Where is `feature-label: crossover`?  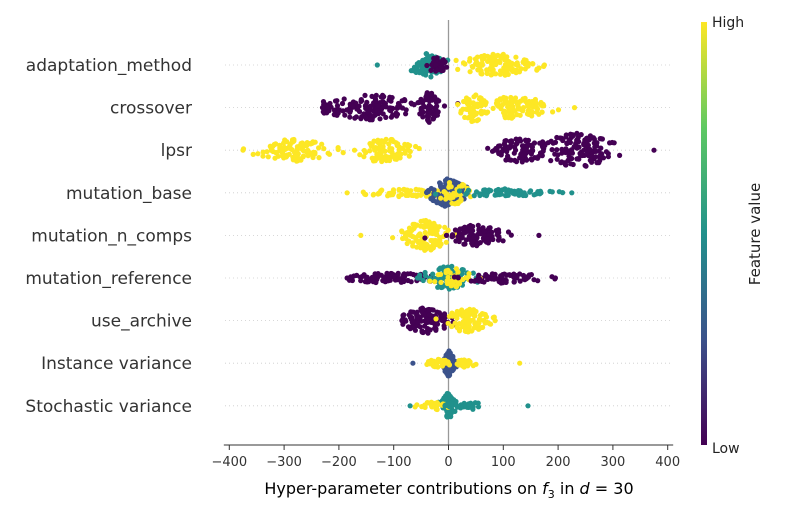
feature-label: crossover is located at coordinates (151, 109).